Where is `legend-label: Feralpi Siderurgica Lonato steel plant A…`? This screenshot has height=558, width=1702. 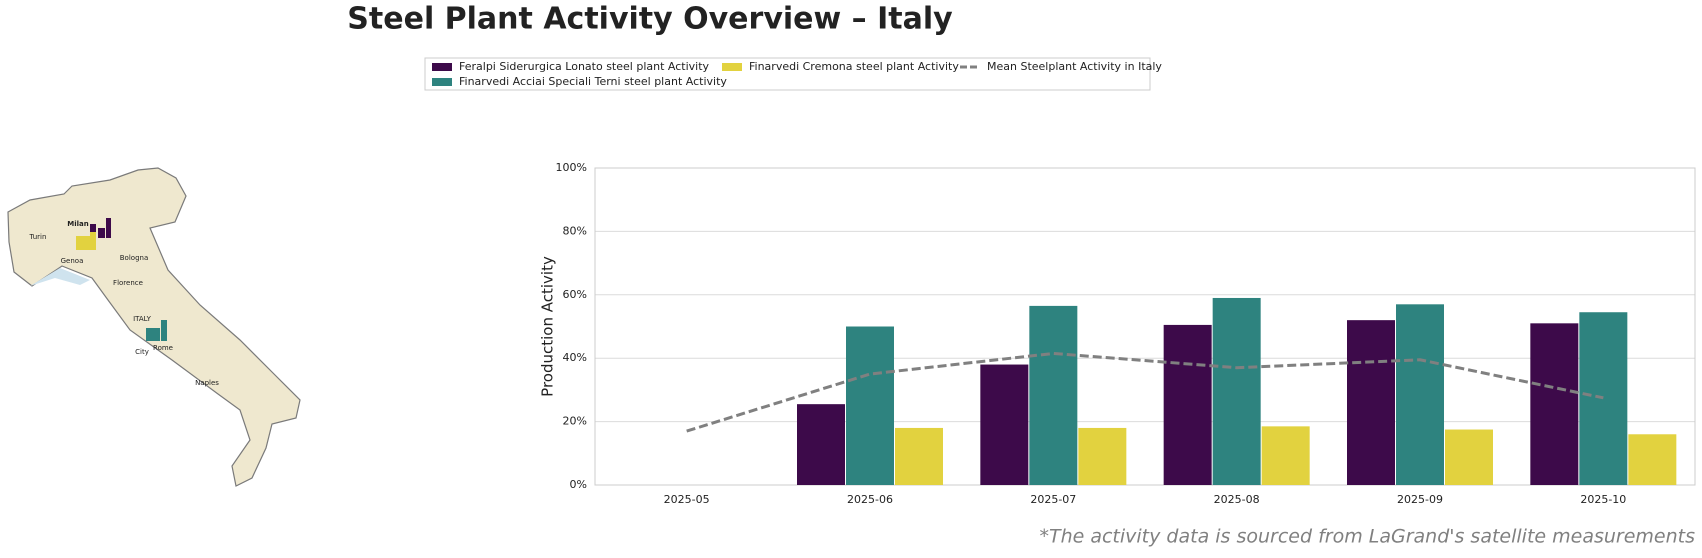
legend-label: Feralpi Siderurgica Lonato steel plant A… is located at coordinates (584, 66).